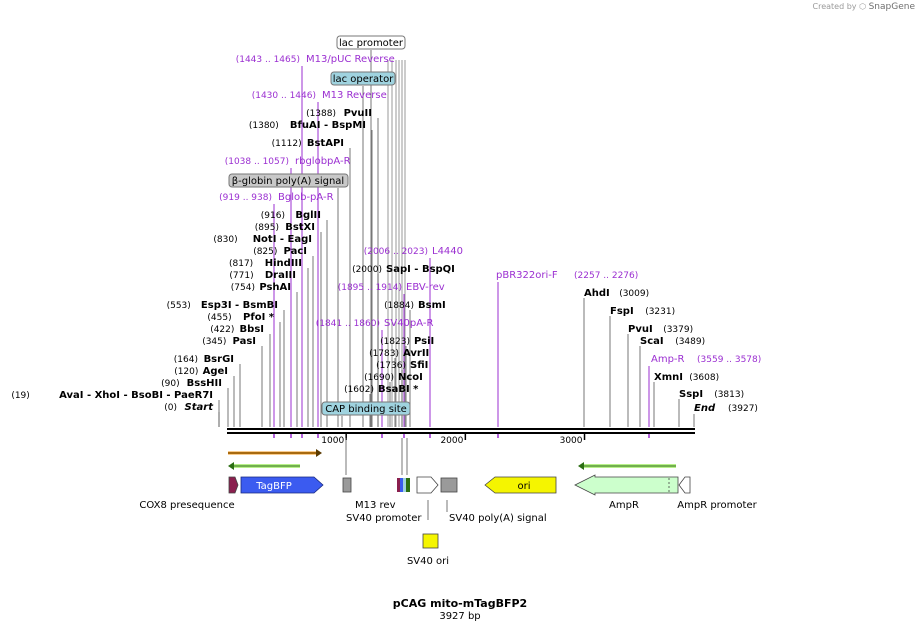  I want to click on feature-sv40-promoter-label: SV40 promoter, so click(384, 518).